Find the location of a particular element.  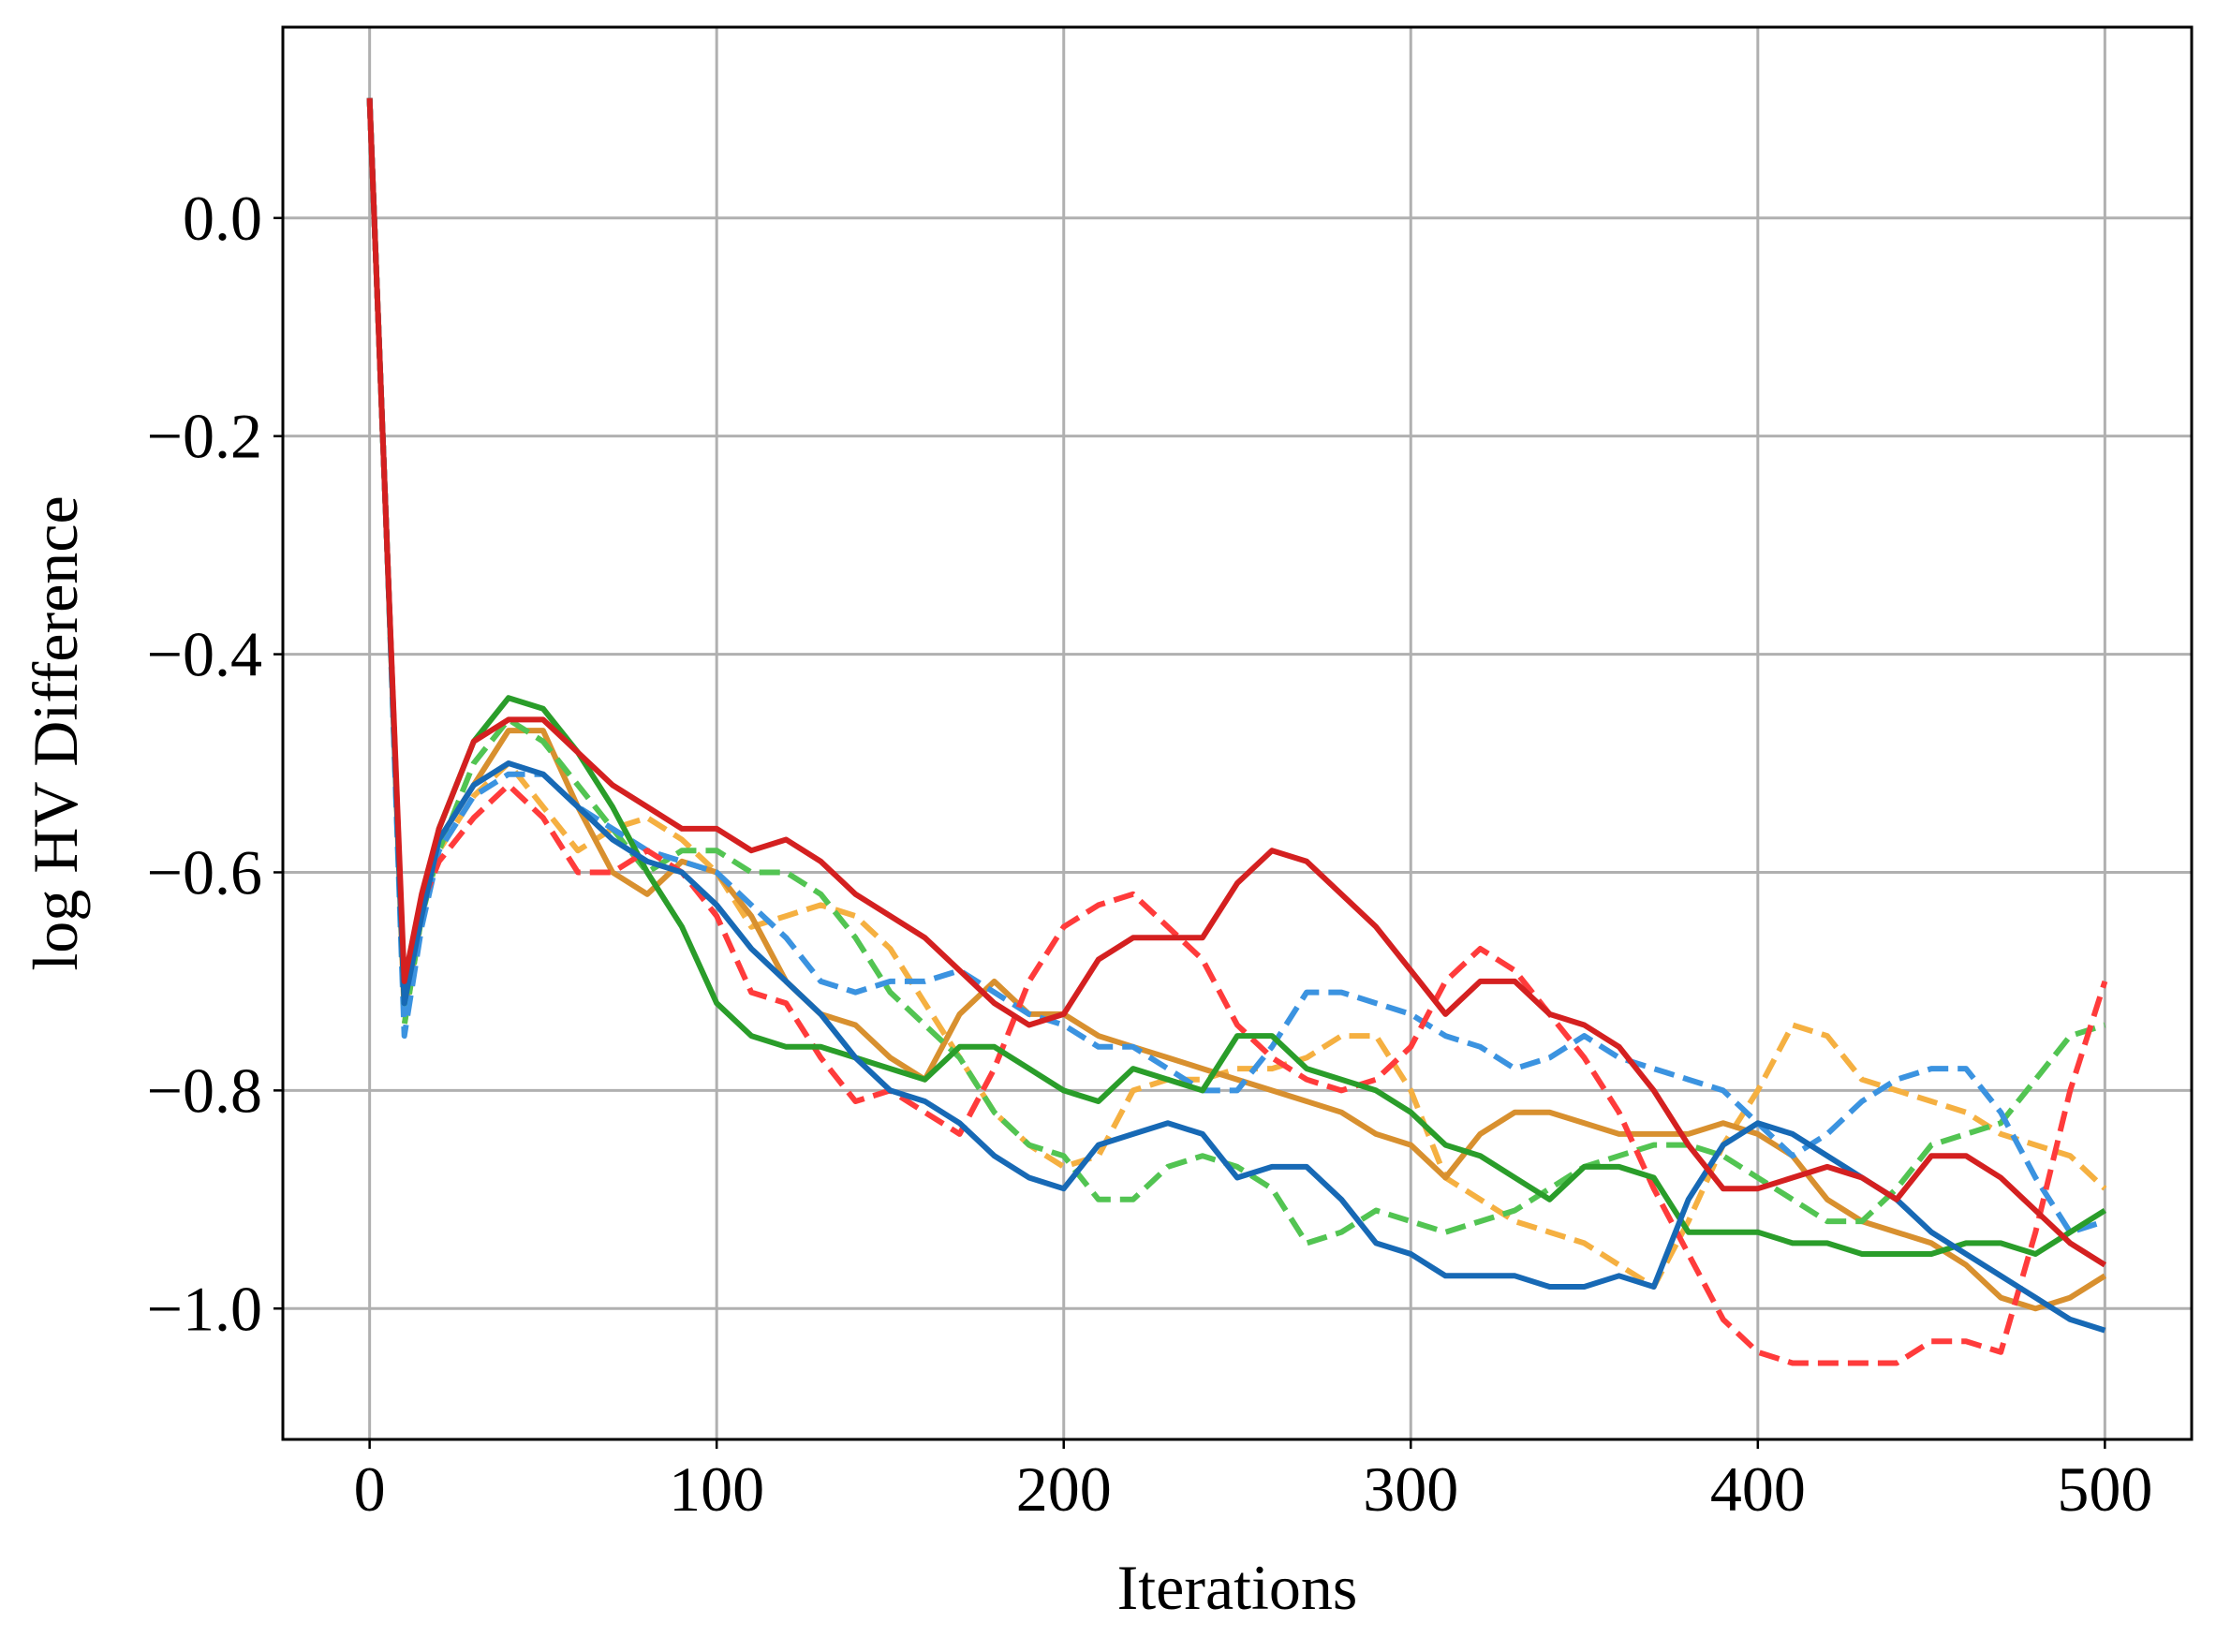

x-tick-label: 100 is located at coordinates (717, 1489).